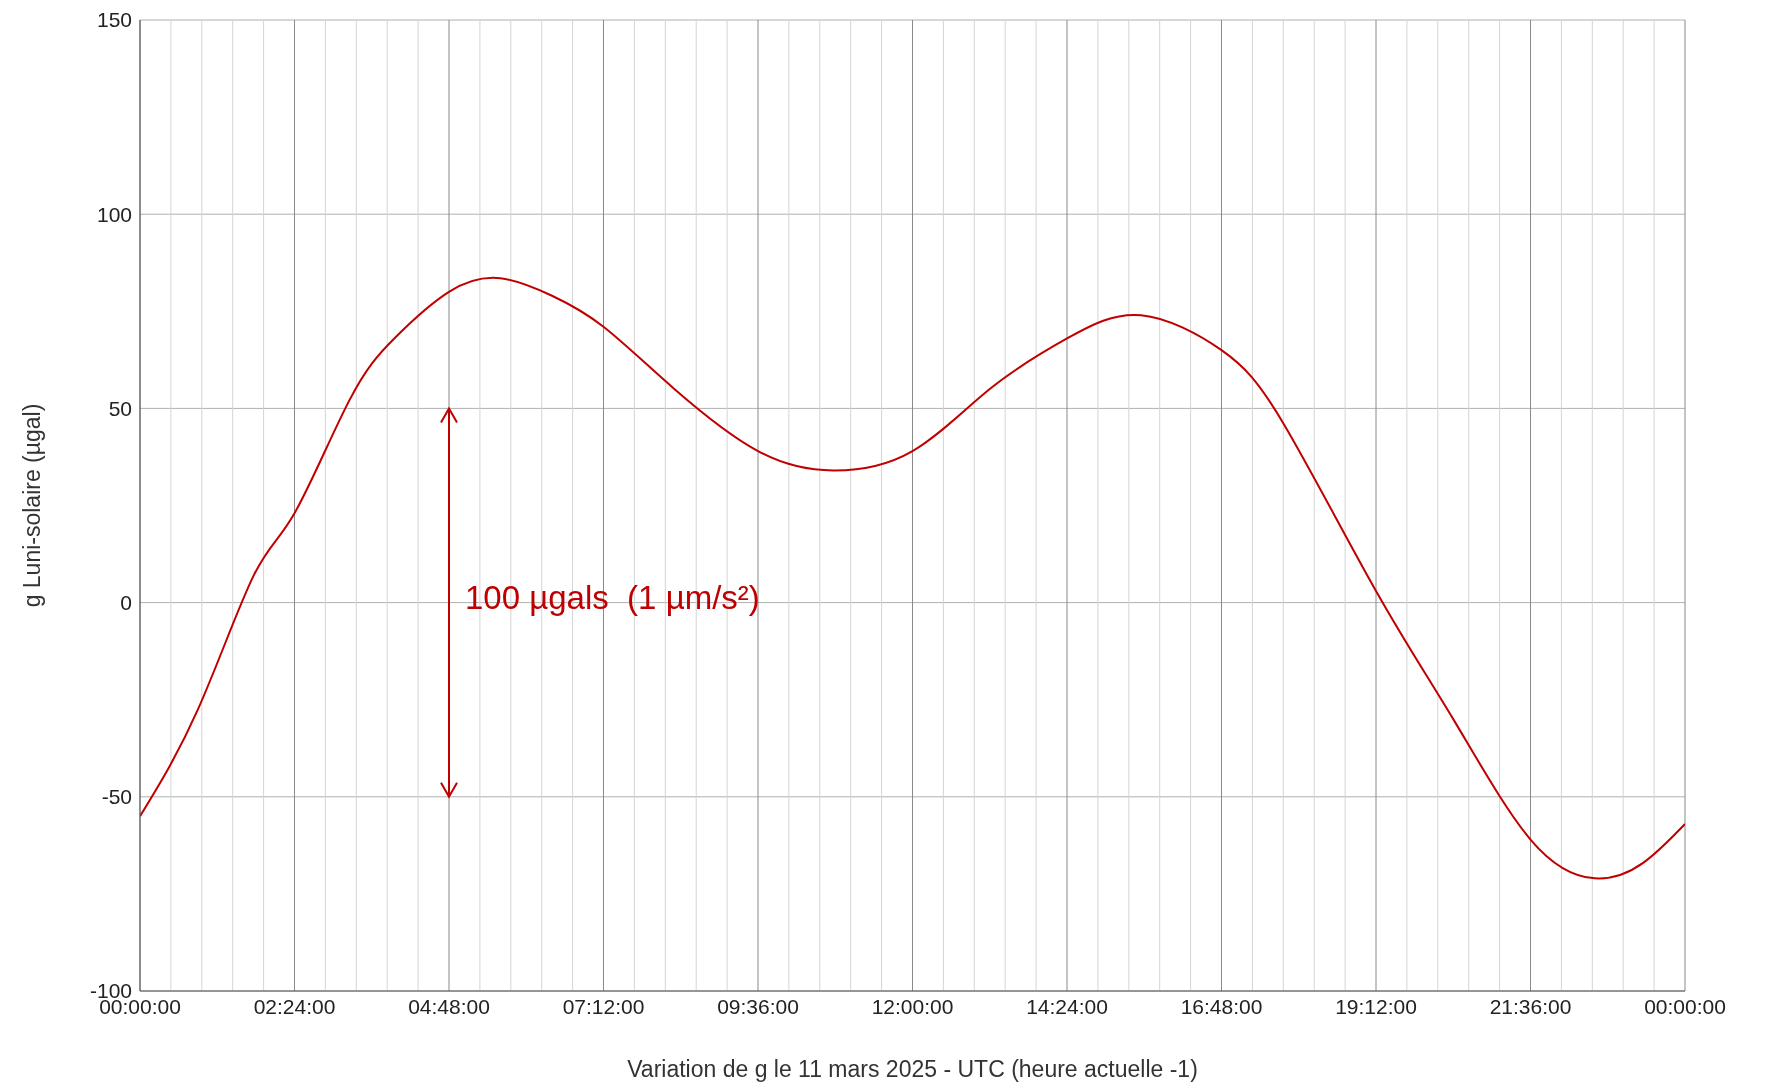  I want to click on x-tick-label: 04:48:00, so click(449, 1006).